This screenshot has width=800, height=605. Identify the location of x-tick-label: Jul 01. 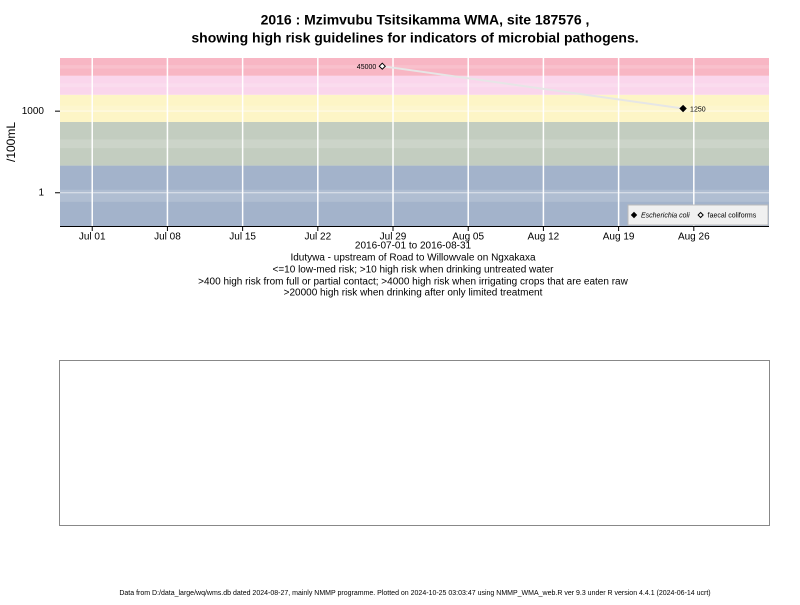
(92, 237).